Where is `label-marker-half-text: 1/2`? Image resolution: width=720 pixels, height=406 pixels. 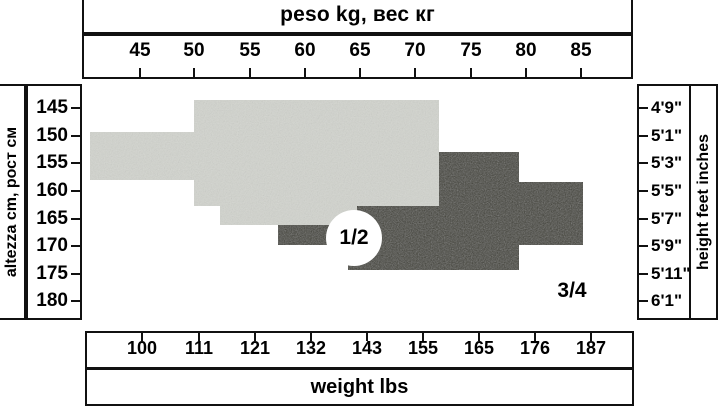 label-marker-half-text: 1/2 is located at coordinates (354, 237).